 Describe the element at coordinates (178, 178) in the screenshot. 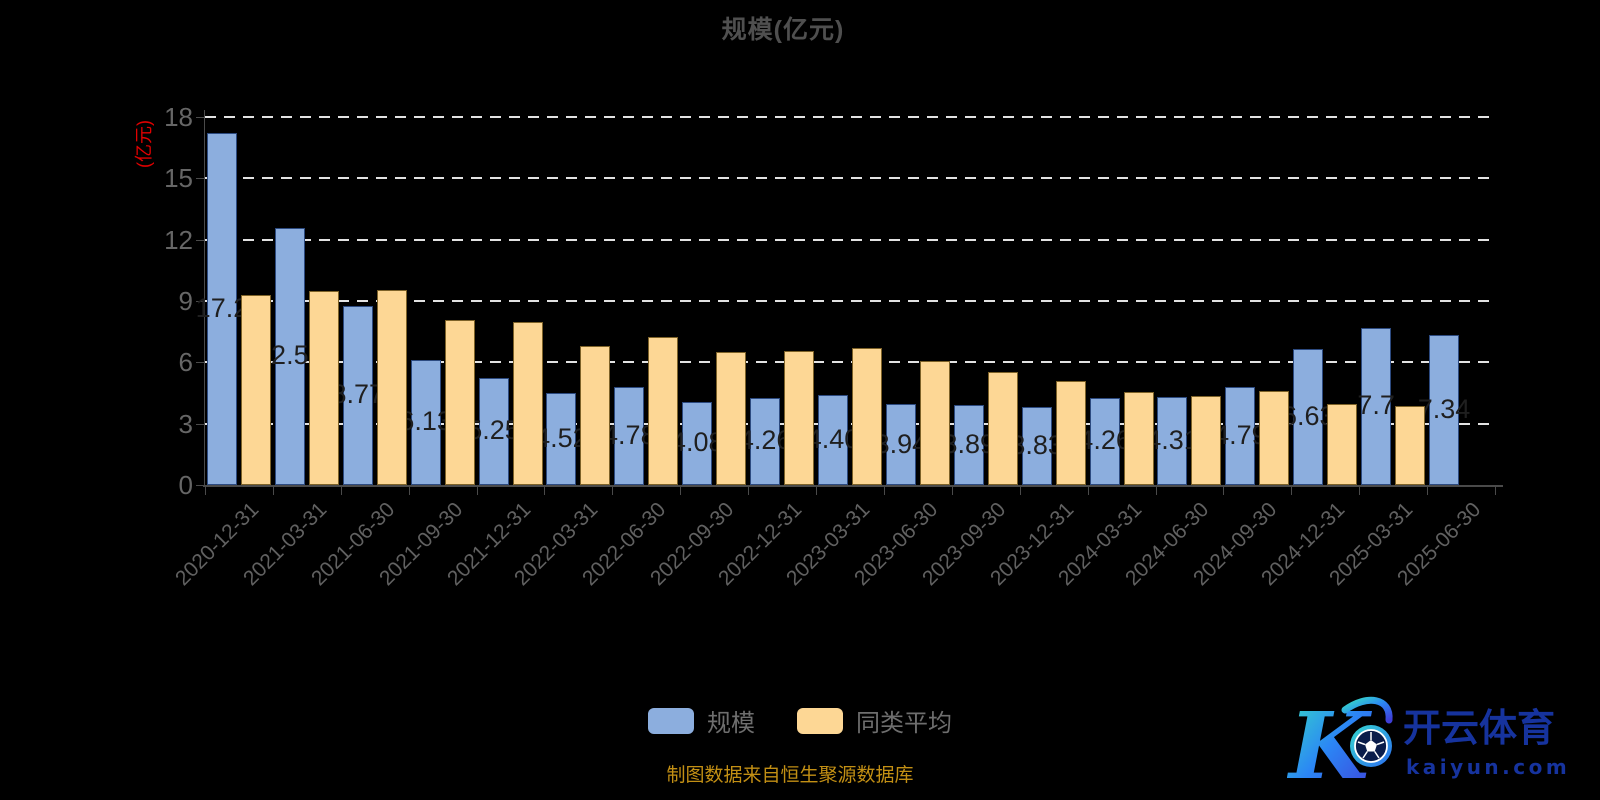

I see `y-tick-label-15: 15` at that location.